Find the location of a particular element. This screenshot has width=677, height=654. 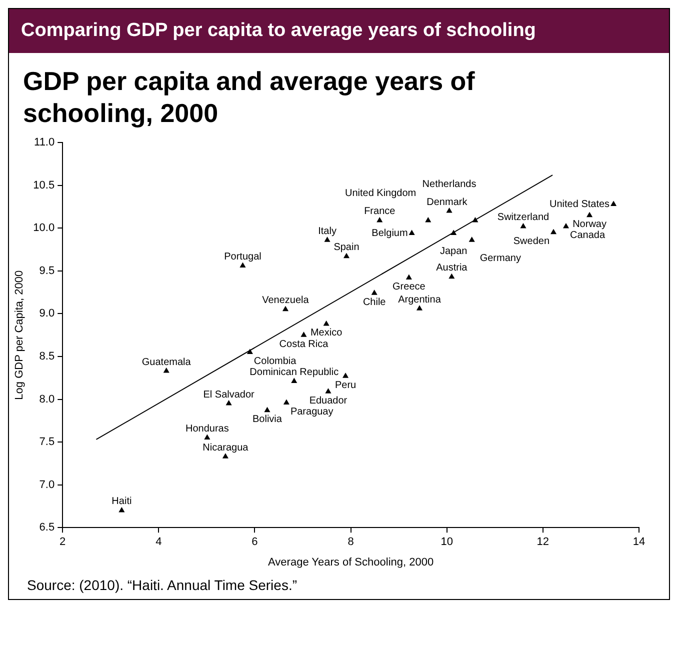

data-label: Dominican Republic is located at coordinates (294, 372).